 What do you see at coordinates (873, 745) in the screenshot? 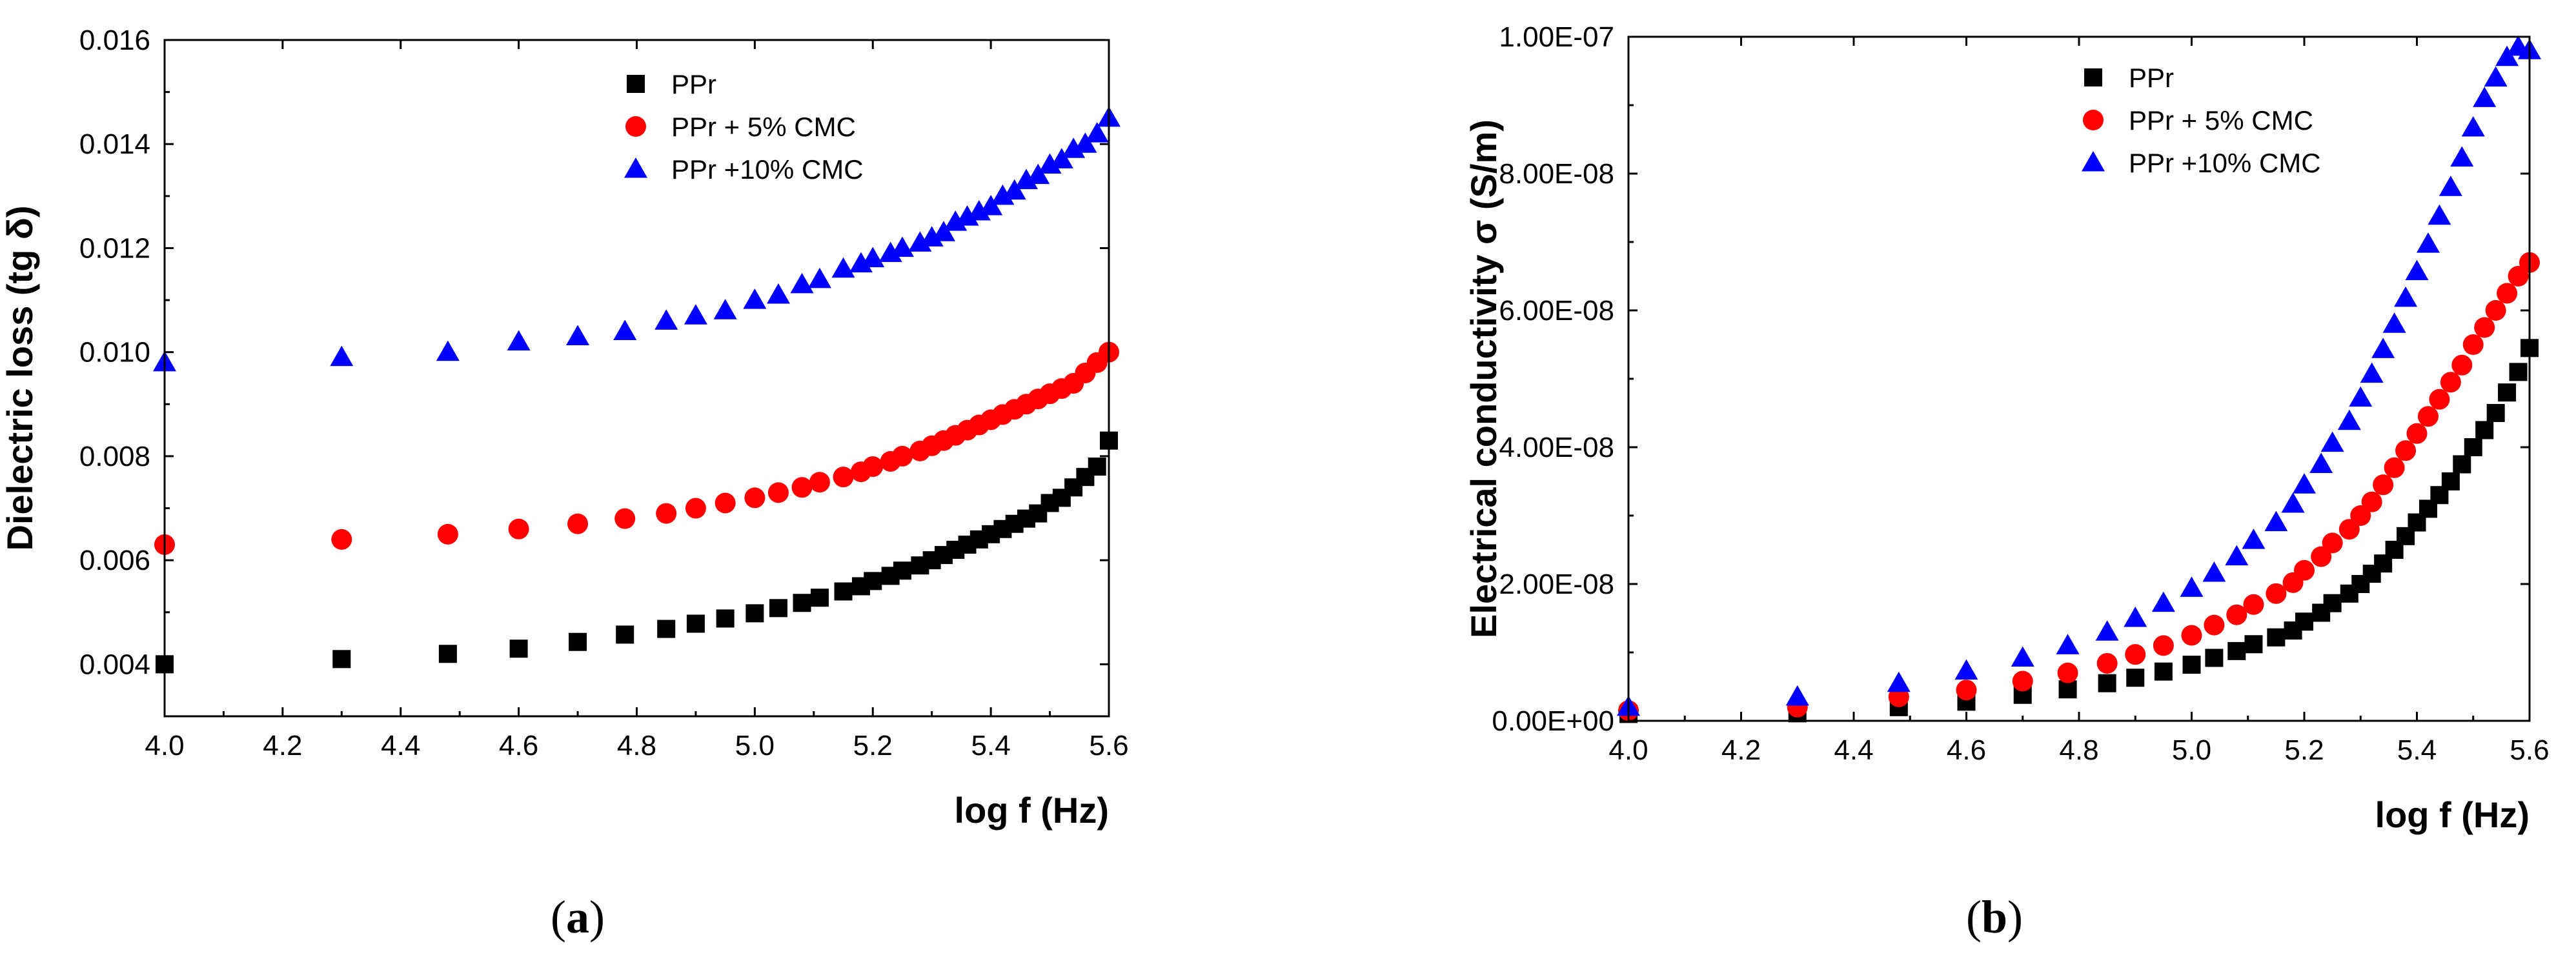
I see `panel-a-xtick-label: 5.2` at bounding box center [873, 745].